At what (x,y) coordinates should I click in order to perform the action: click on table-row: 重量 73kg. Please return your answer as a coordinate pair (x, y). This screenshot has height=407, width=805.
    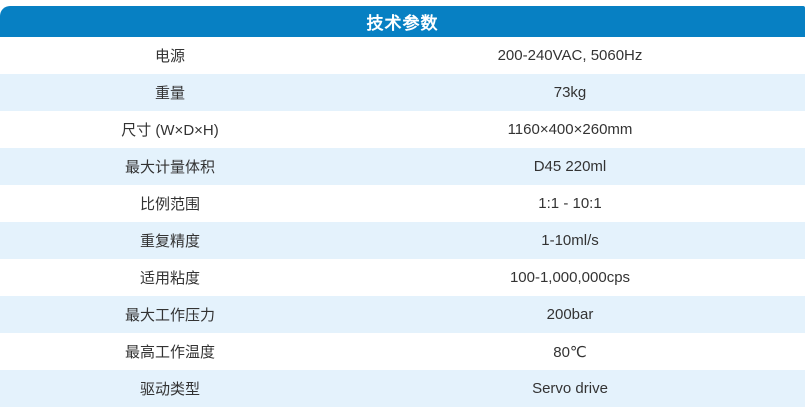
    Looking at the image, I should click on (402, 92).